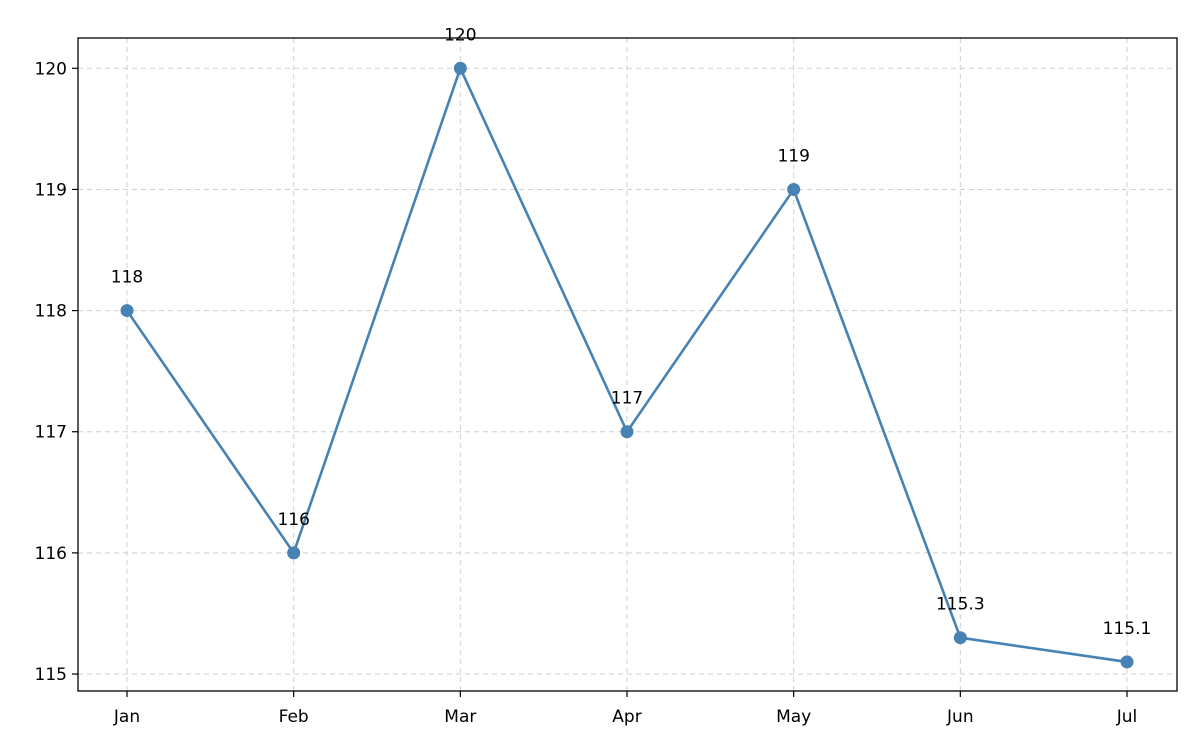 This screenshot has width=1200, height=750. I want to click on y-tick-label: 119, so click(51, 190).